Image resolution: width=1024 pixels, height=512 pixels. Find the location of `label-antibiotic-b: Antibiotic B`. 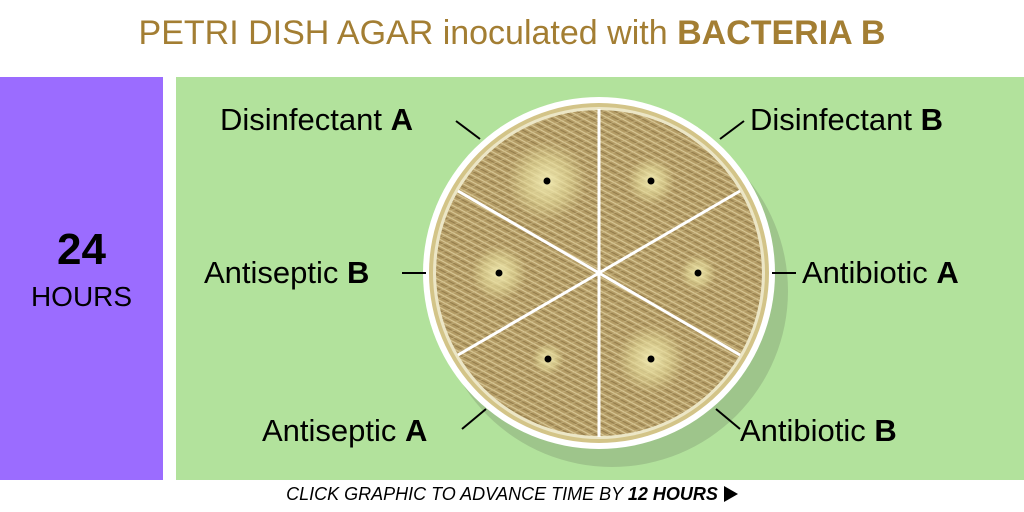

label-antibiotic-b: Antibiotic B is located at coordinates (818, 431).